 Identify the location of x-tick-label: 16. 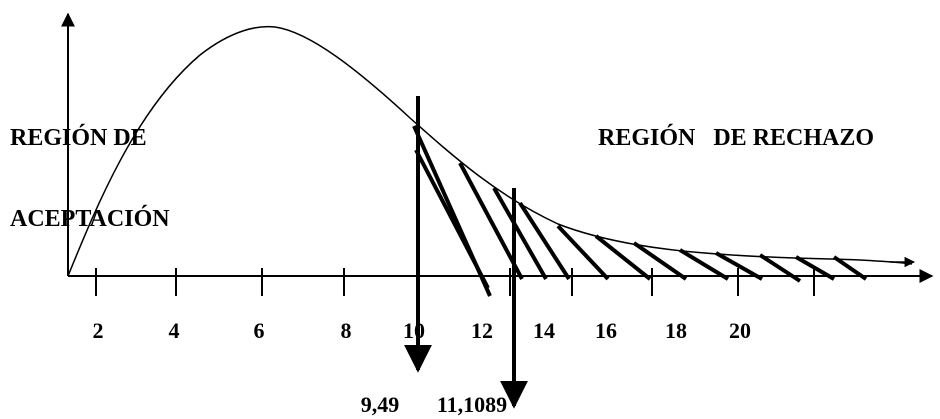
(606, 330).